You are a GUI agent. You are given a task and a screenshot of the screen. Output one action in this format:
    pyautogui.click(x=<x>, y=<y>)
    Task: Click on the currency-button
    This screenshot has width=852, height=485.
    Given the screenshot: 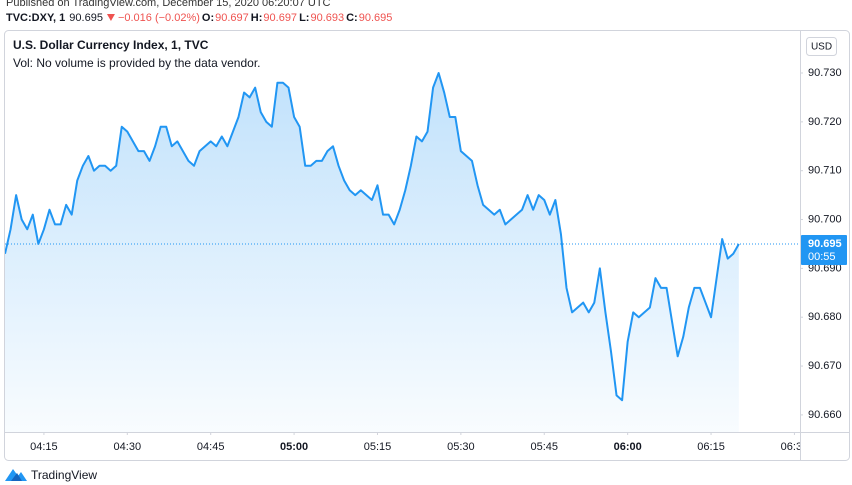 What is the action you would take?
    pyautogui.click(x=821, y=46)
    